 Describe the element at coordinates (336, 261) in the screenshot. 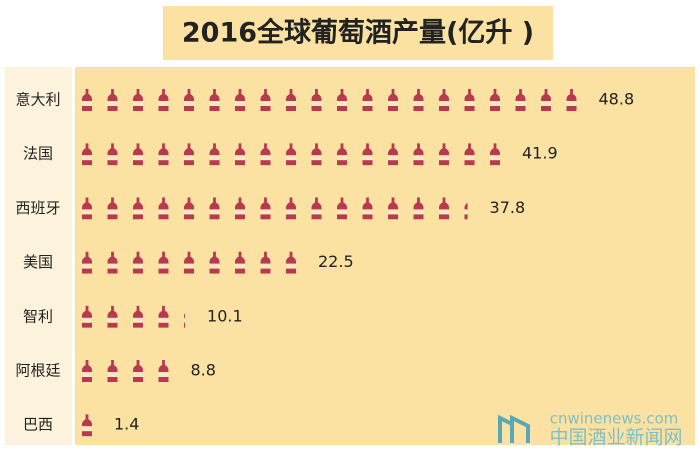

I see `value-label: 22.5` at that location.